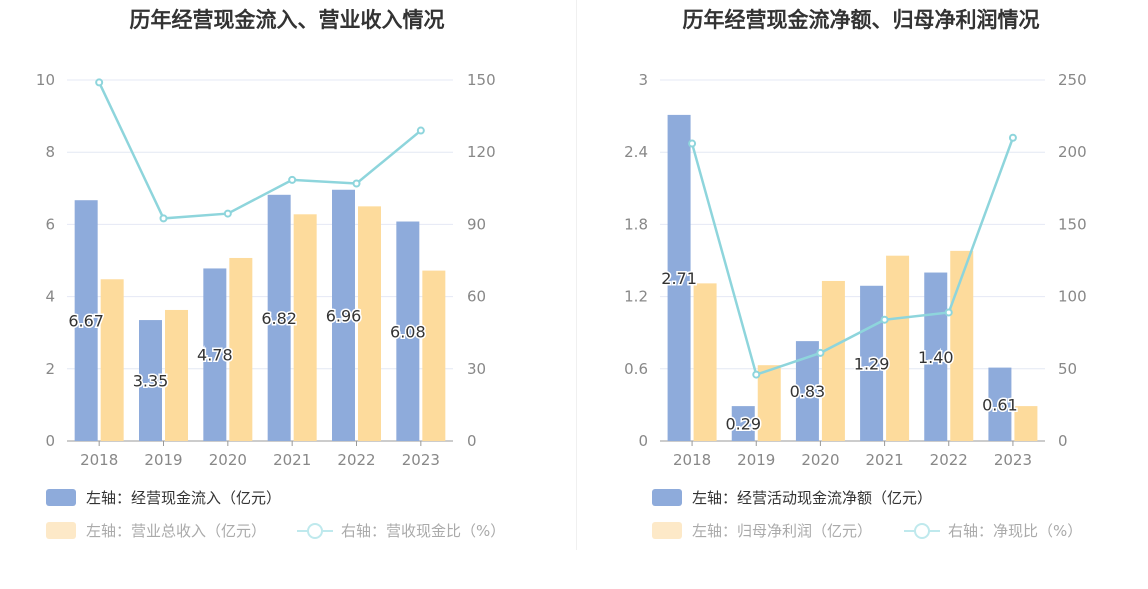 The width and height of the screenshot is (1148, 589). I want to click on legend-label: 右轴：营收现金比（%）, so click(423, 531).